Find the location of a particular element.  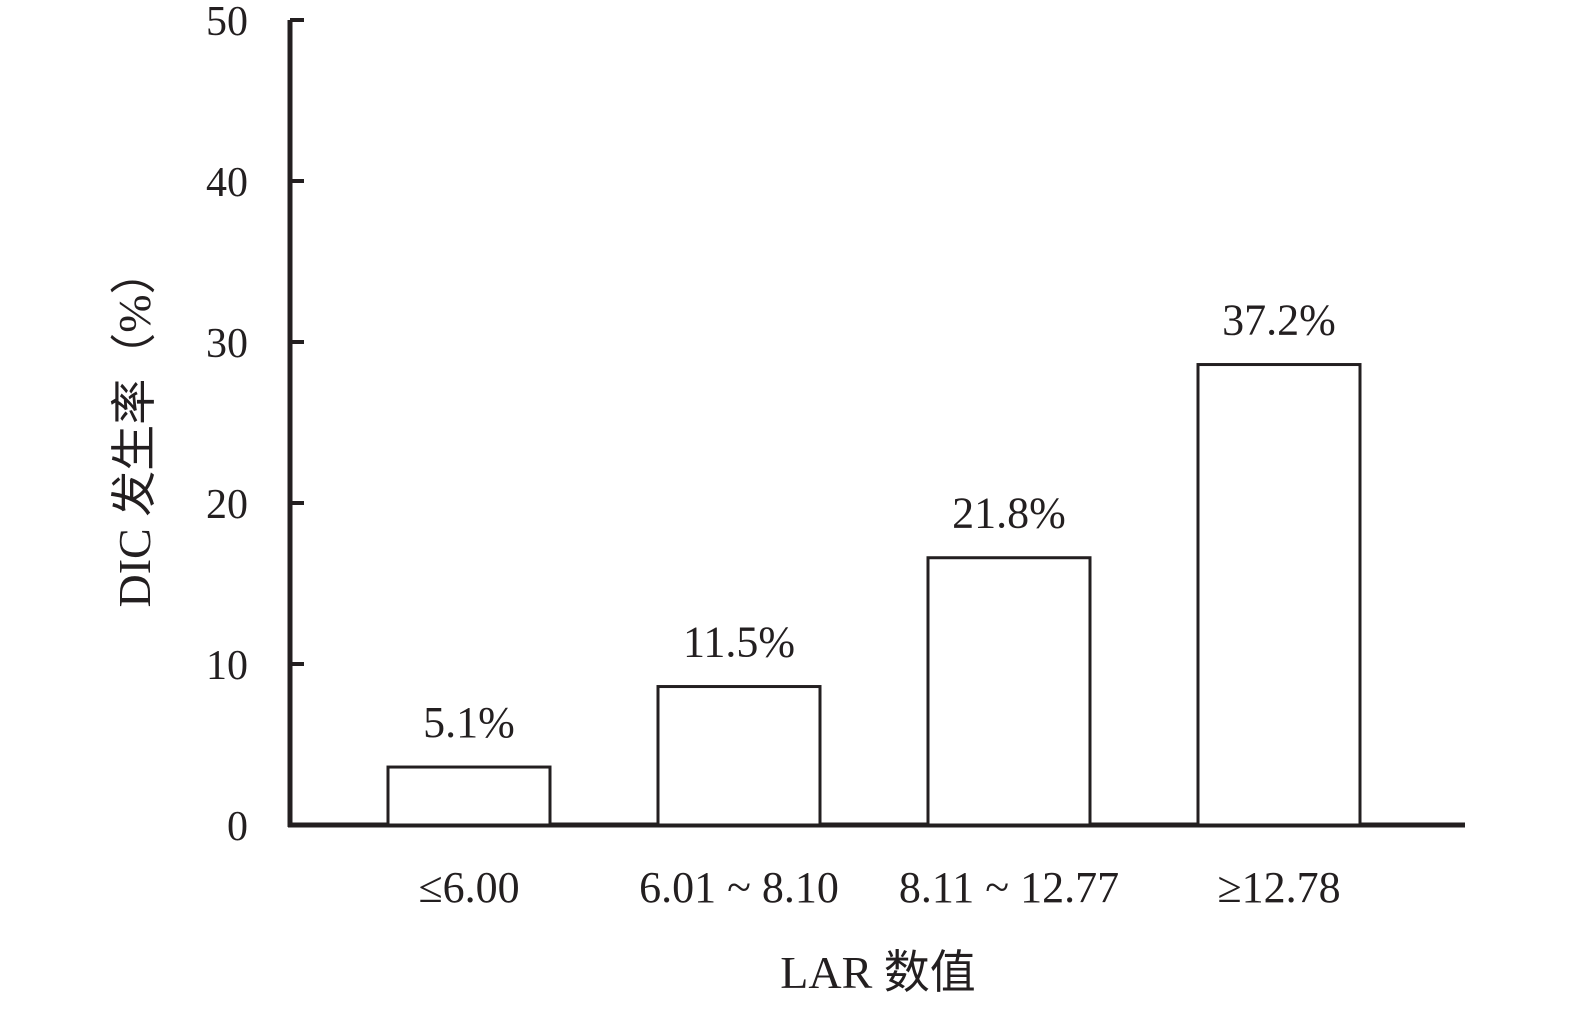

x-axis-title: LAR 数值 is located at coordinates (878, 972).